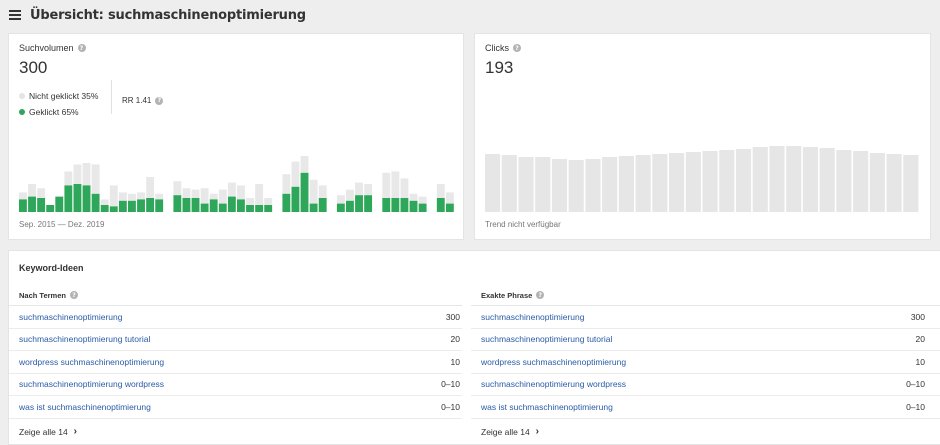 The image size is (940, 445). I want to click on exact-phrase-header-label: Exakte Phrase, so click(507, 295).